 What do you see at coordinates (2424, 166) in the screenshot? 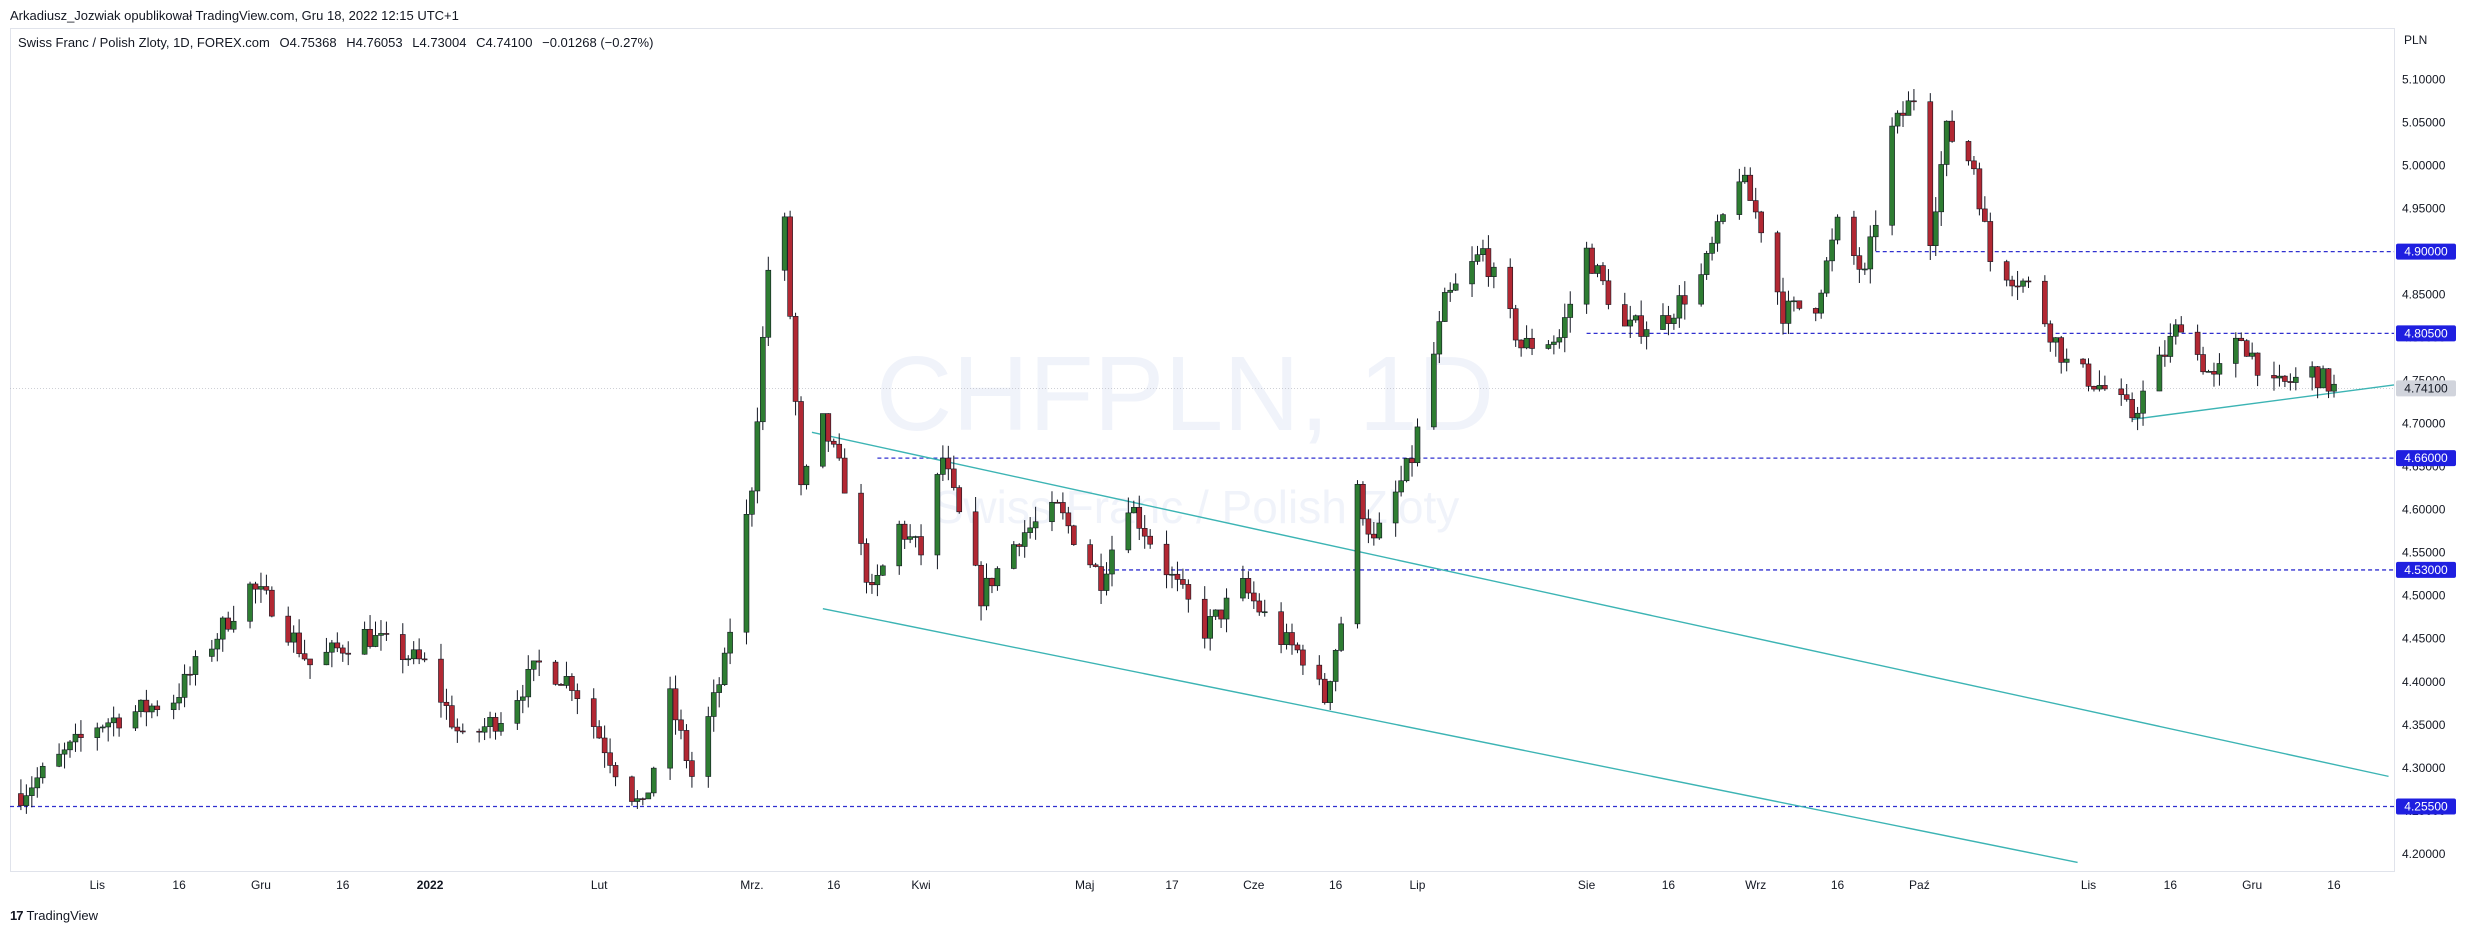
I see `price-tick-label-3: 5.00000` at bounding box center [2424, 166].